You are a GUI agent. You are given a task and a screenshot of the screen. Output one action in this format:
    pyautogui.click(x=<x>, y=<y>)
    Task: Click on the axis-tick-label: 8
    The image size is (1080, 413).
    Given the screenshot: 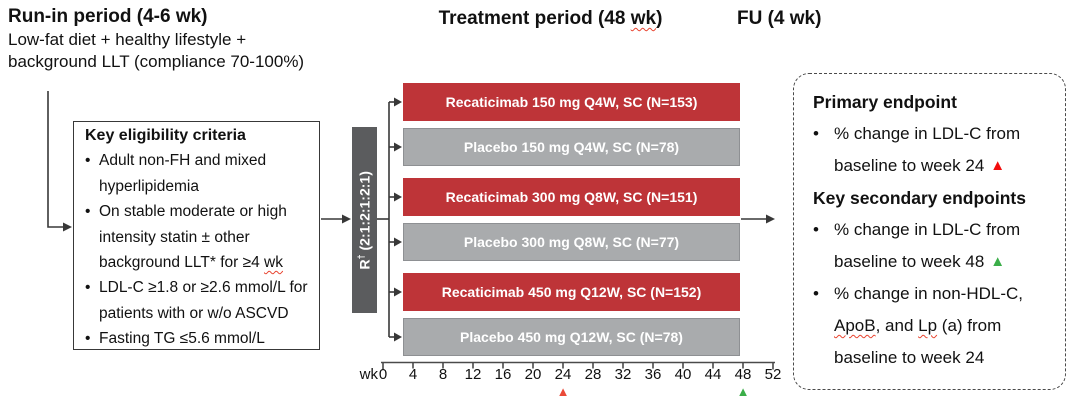 What is the action you would take?
    pyautogui.click(x=443, y=374)
    